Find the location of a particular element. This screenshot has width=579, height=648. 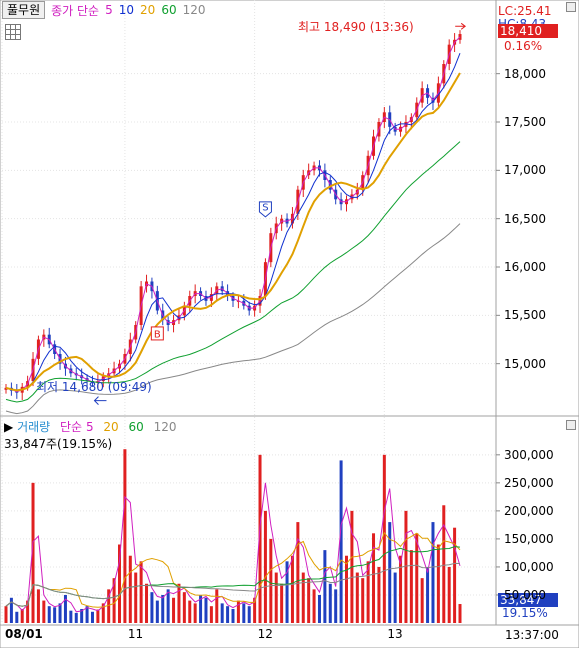

vol-ma-period-60: 60 is located at coordinates (136, 427).